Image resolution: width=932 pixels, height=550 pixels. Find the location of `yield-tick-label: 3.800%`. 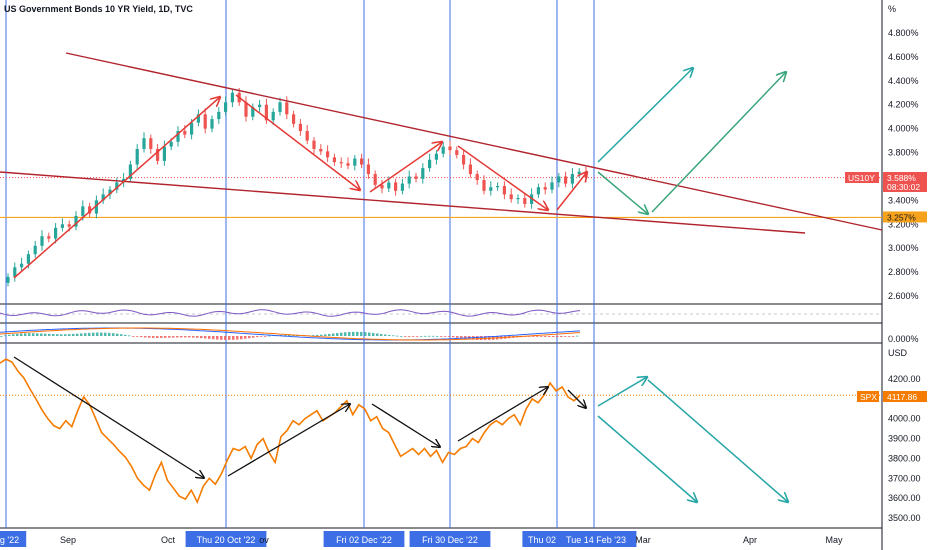

yield-tick-label: 3.800% is located at coordinates (903, 153).